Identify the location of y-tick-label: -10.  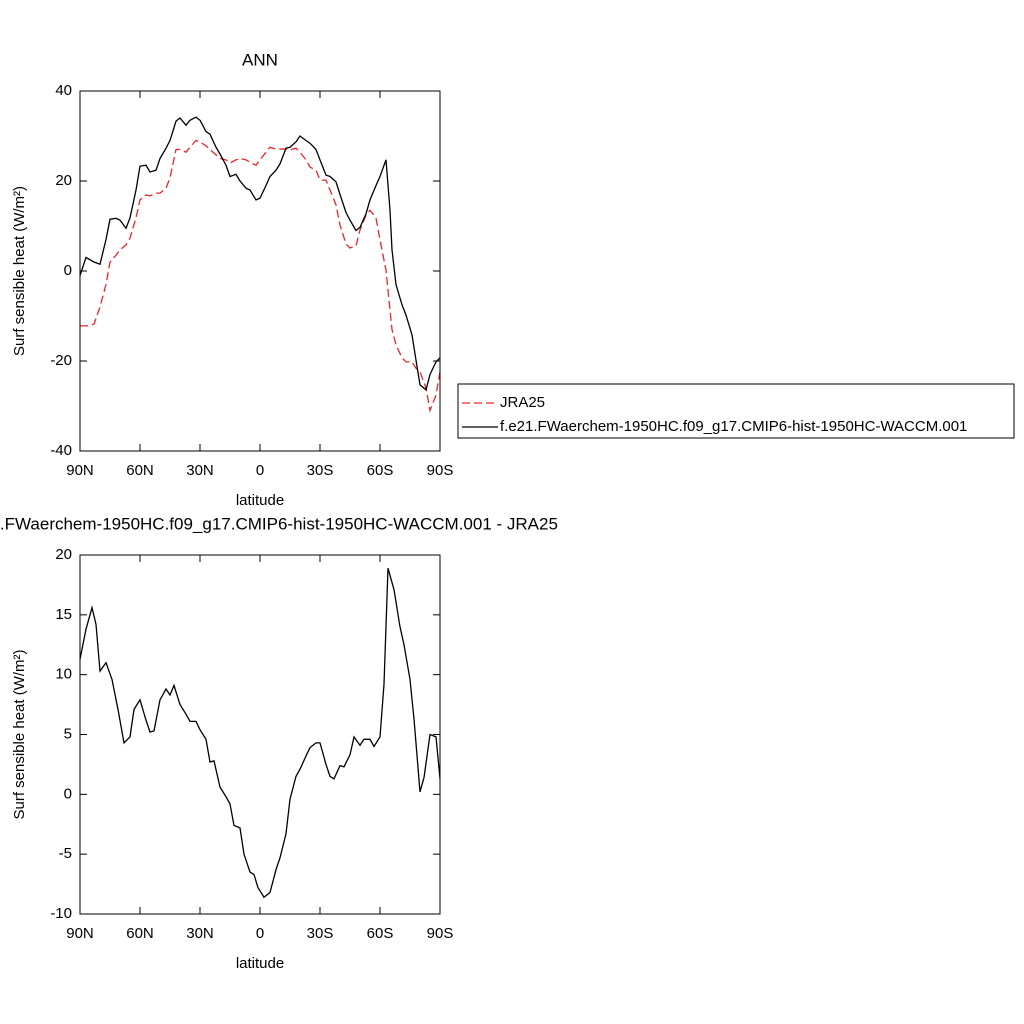
(61, 913).